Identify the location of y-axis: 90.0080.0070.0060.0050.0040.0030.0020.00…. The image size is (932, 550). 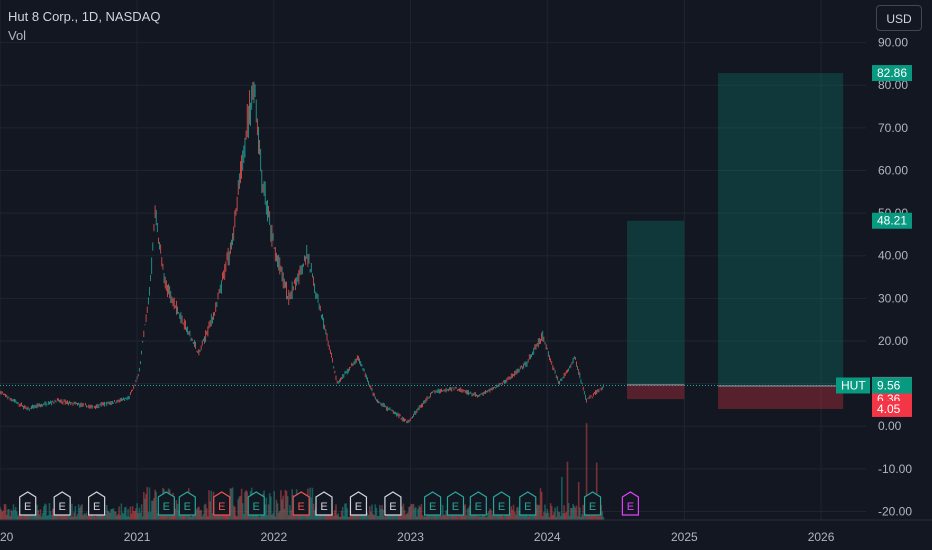
(895, 277).